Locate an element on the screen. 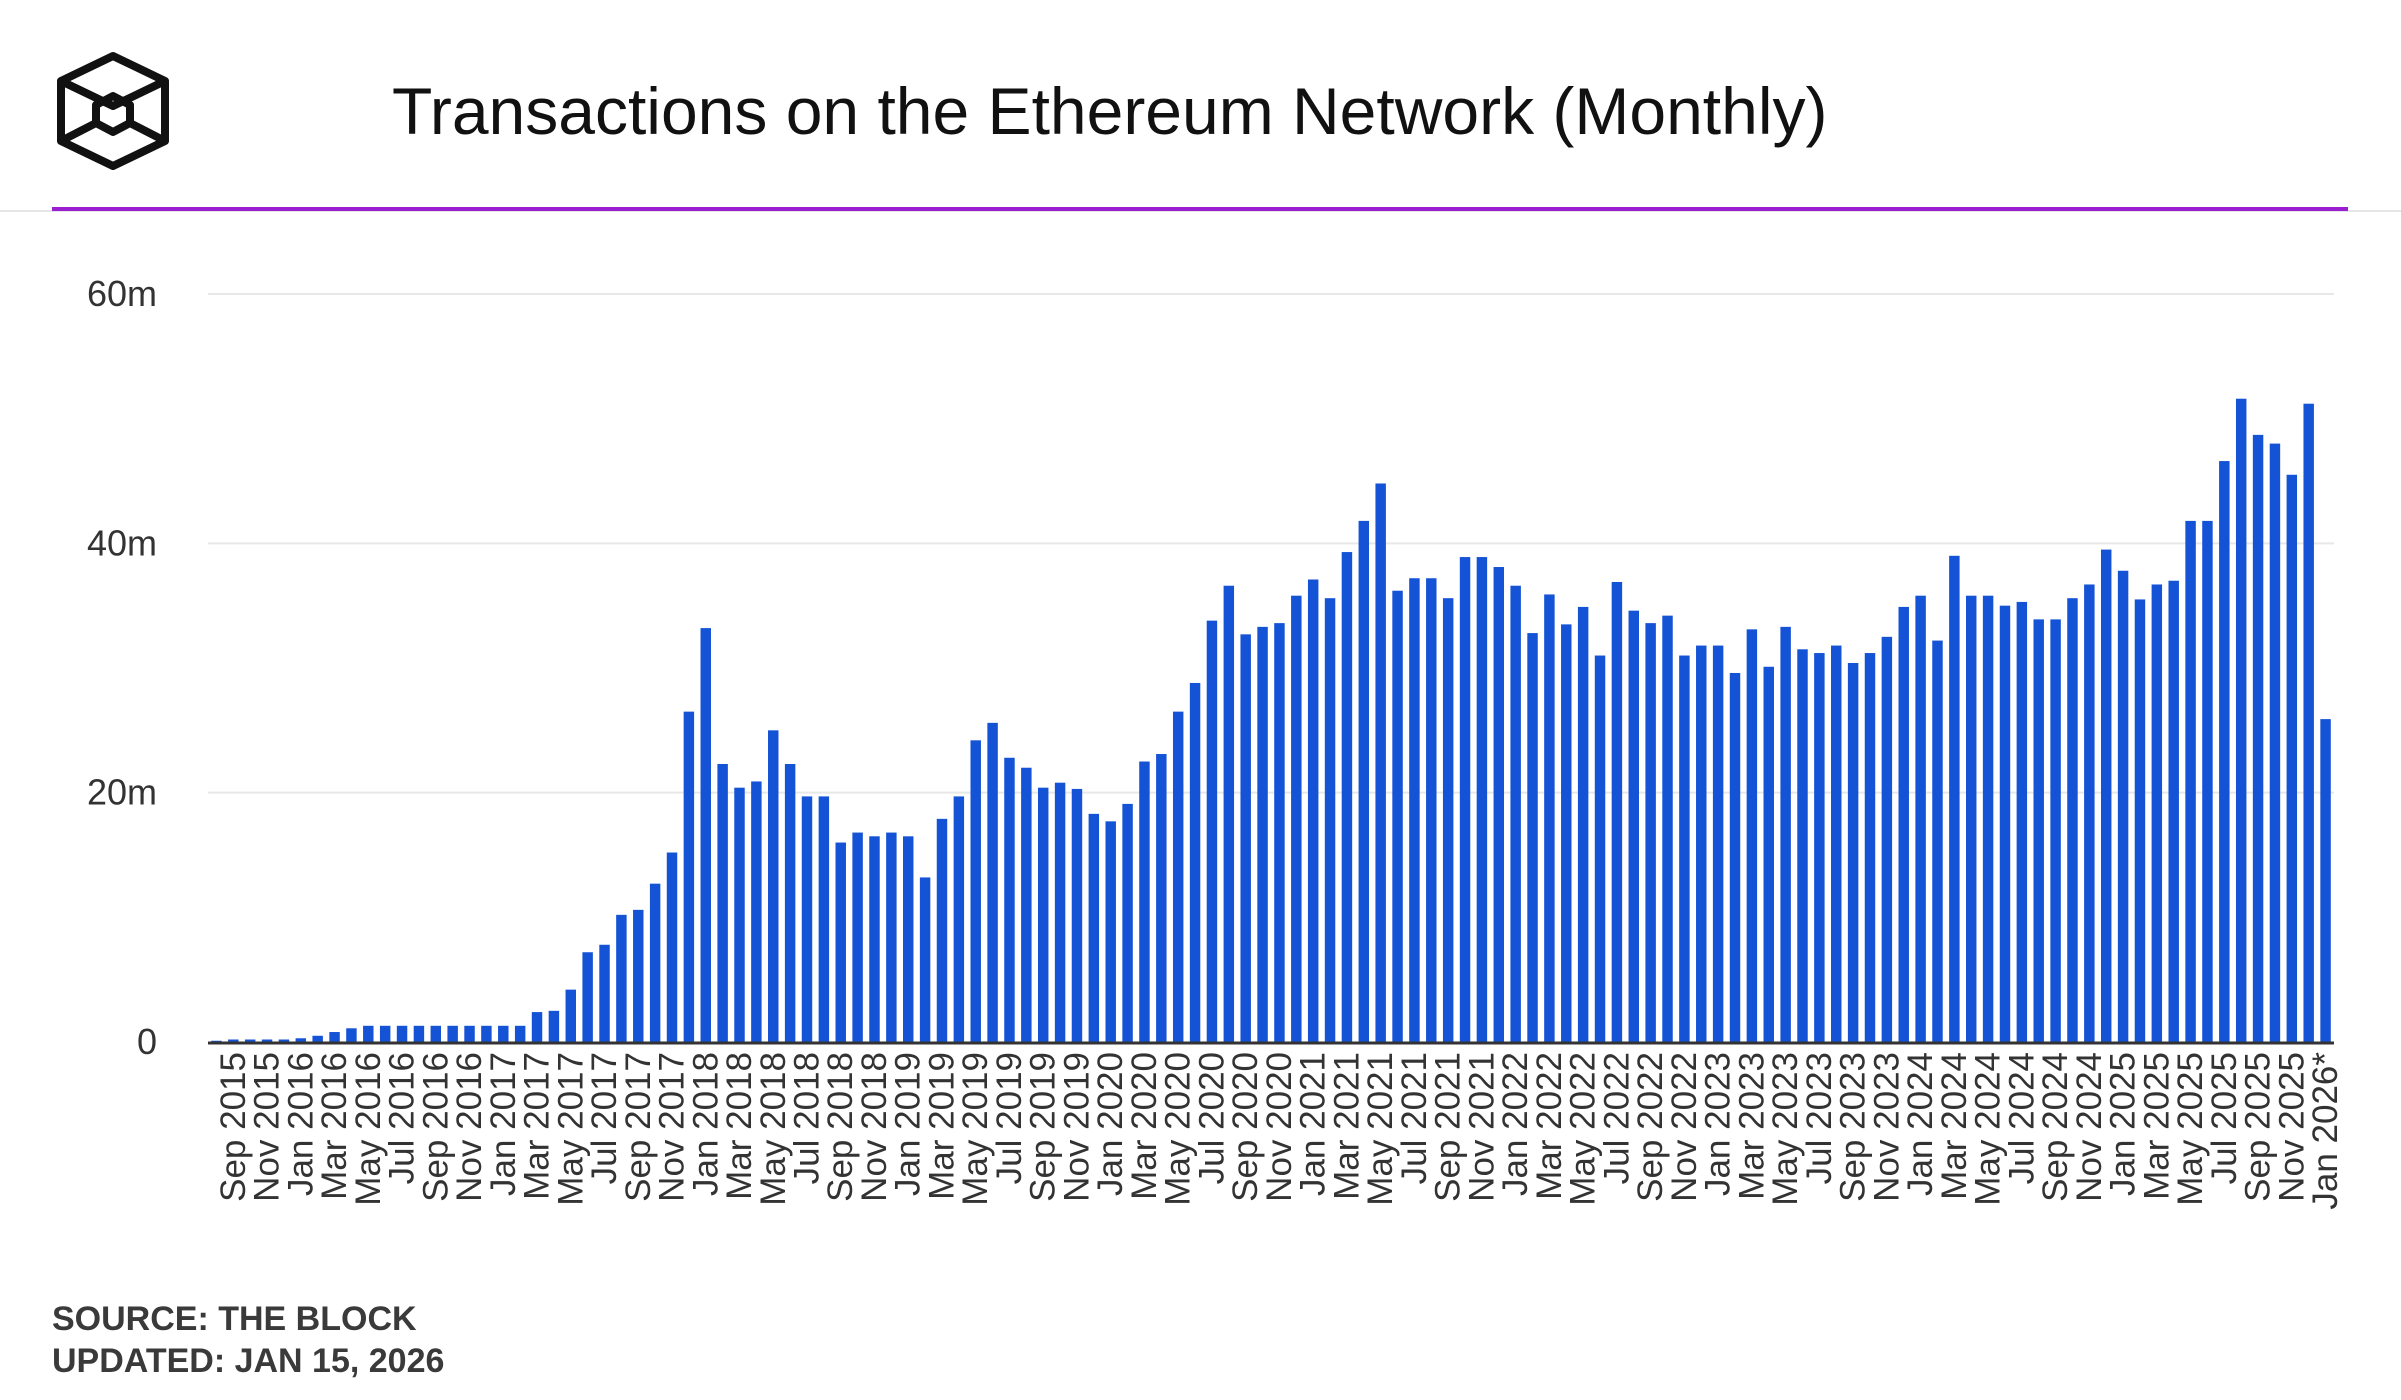  x-tick-label: Jul 2023 is located at coordinates (1819, 1118).